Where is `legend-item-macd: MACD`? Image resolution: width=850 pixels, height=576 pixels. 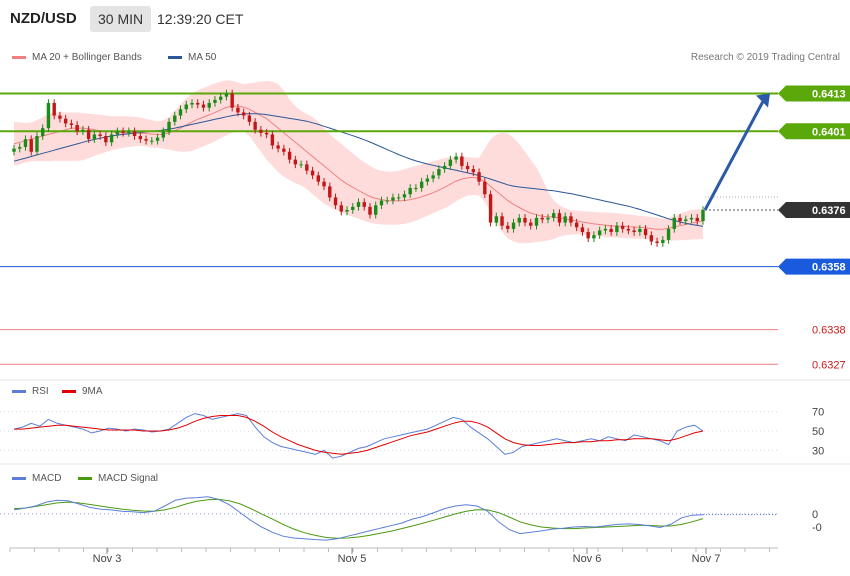 legend-item-macd: MACD is located at coordinates (36, 479).